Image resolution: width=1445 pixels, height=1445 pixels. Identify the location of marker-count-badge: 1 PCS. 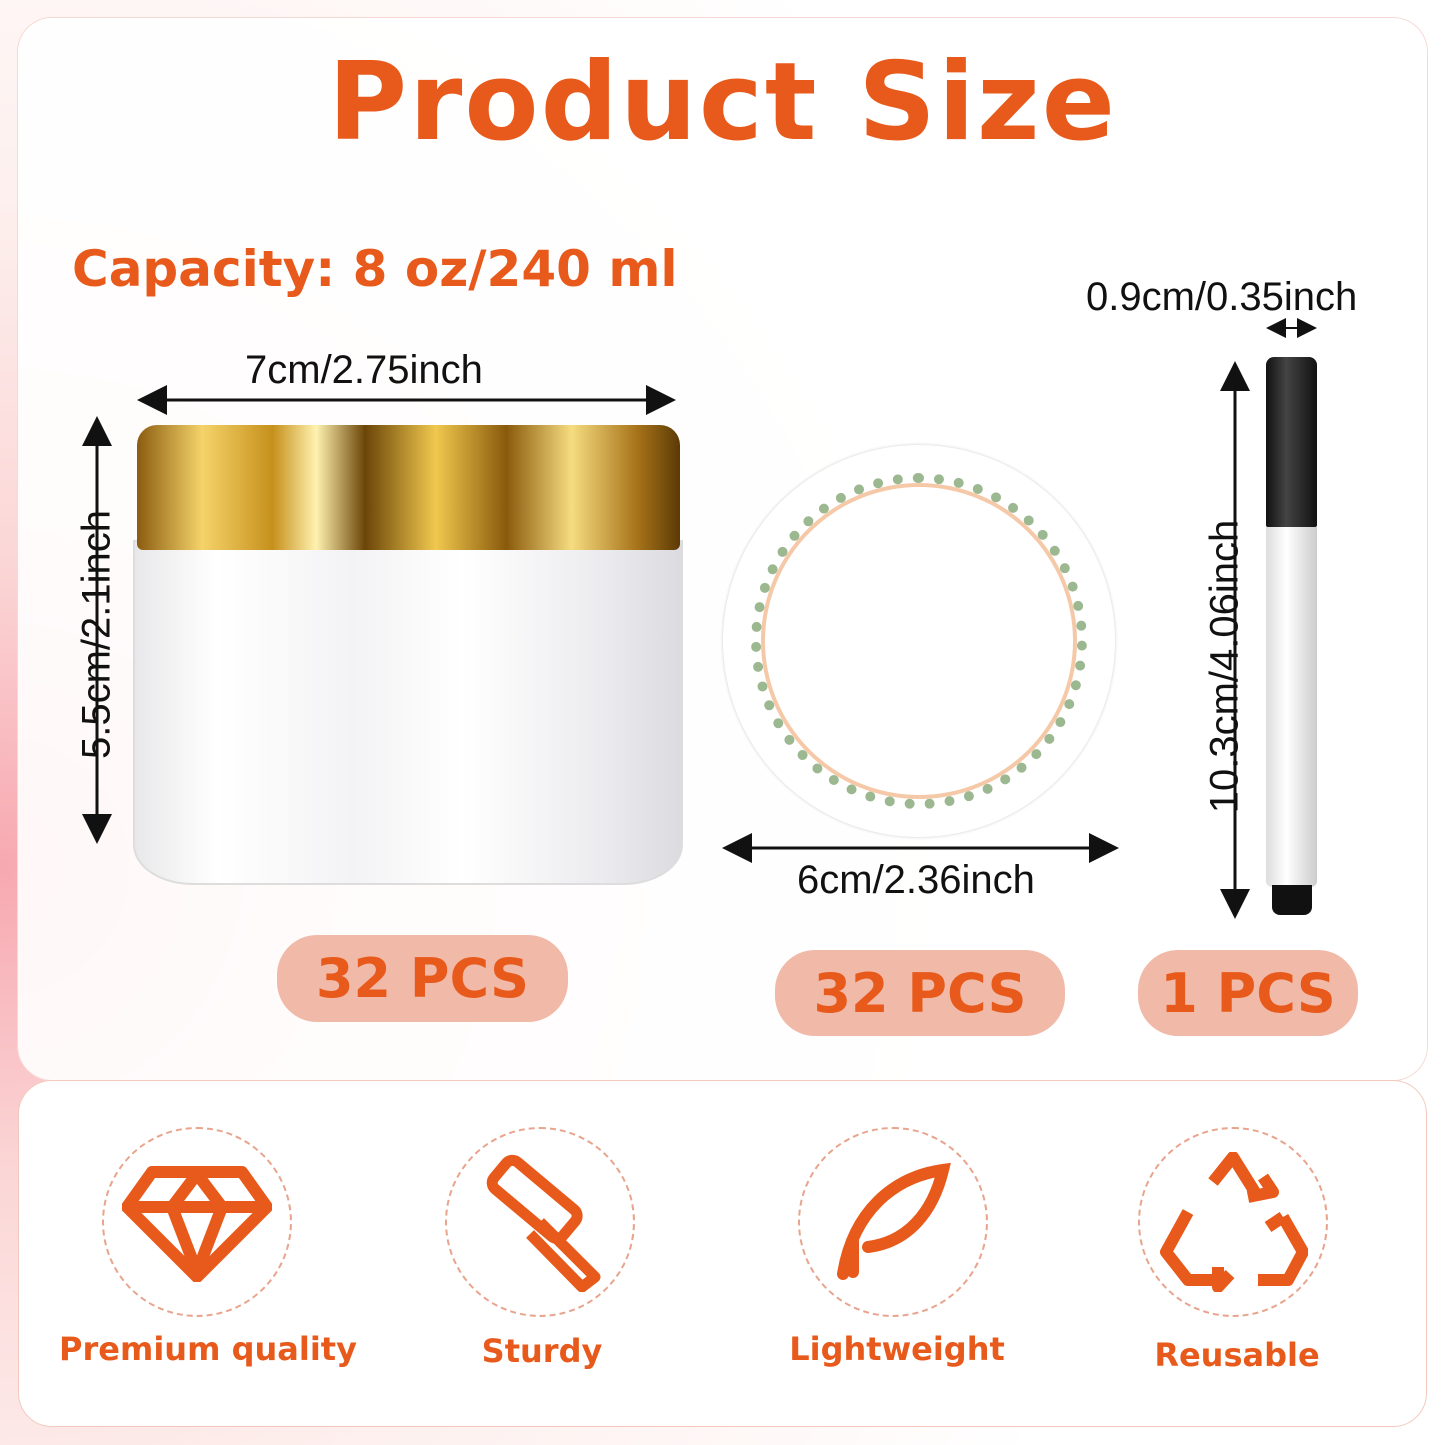
(1248, 993).